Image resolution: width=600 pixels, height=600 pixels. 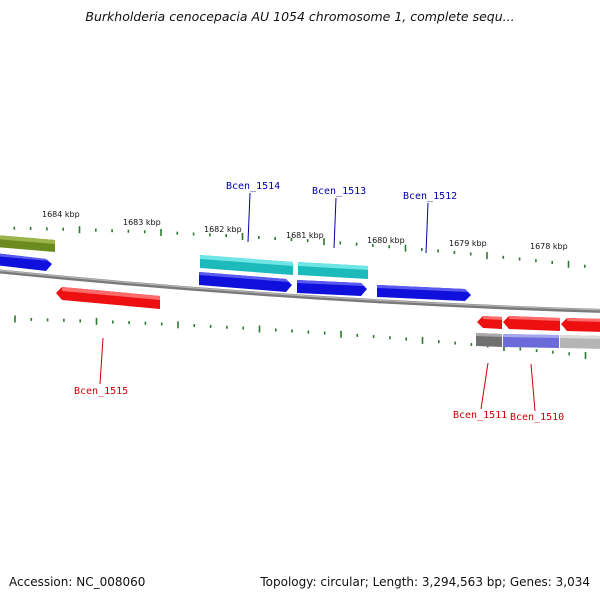 What do you see at coordinates (531, 341) in the screenshot?
I see `gene-bcen-1510-lilac` at bounding box center [531, 341].